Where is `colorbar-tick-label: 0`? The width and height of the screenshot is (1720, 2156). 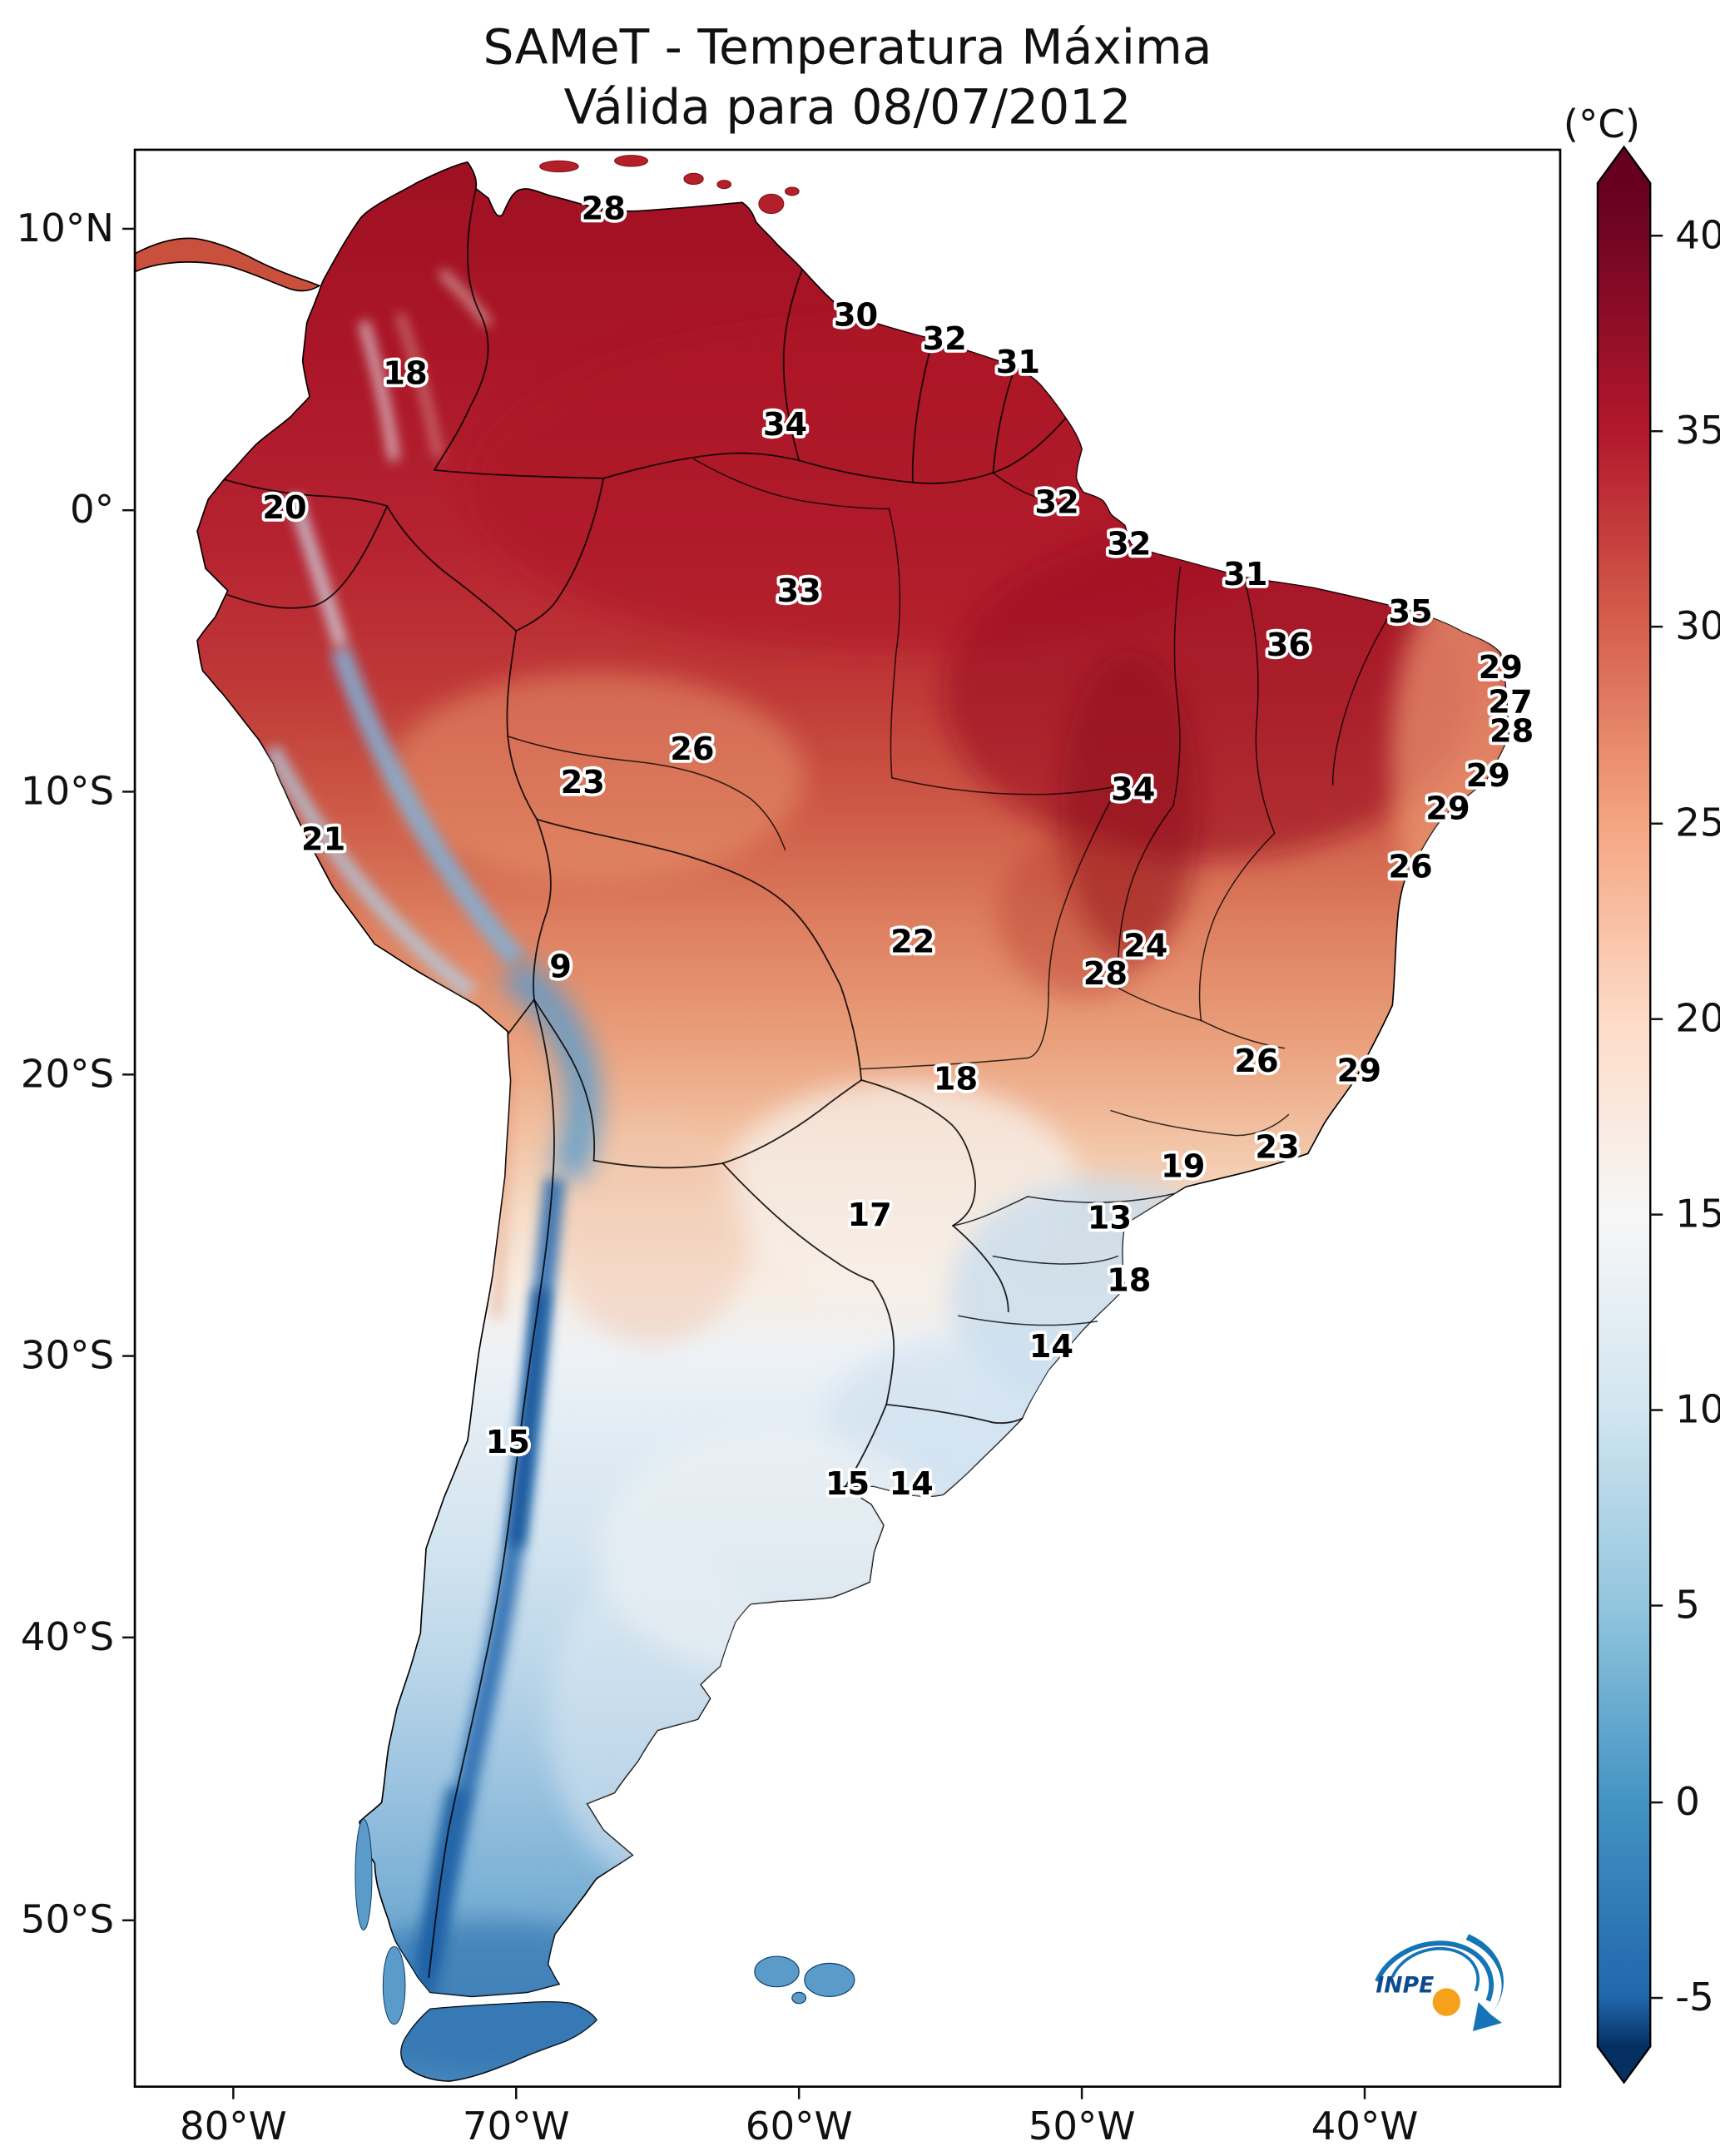 colorbar-tick-label: 0 is located at coordinates (1688, 1803).